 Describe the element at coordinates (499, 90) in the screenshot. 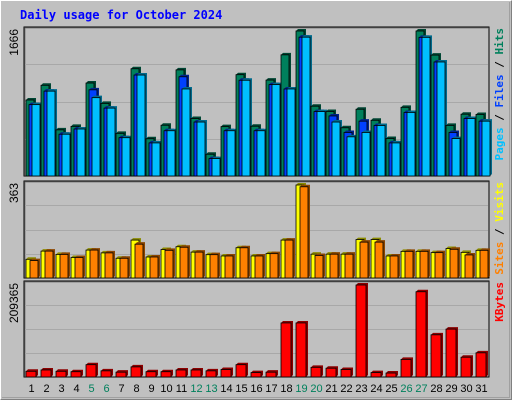

I see `panel-hits-side-label-2: Files` at that location.